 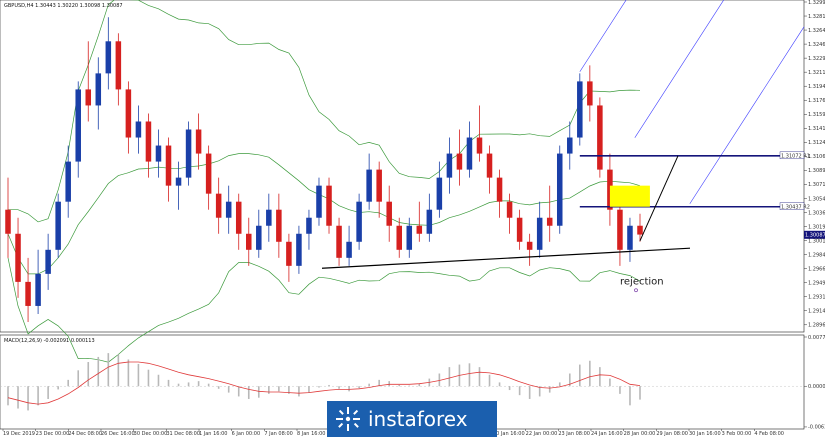 I want to click on time-tick-label: 30 Jan 16:00, so click(x=705, y=434).